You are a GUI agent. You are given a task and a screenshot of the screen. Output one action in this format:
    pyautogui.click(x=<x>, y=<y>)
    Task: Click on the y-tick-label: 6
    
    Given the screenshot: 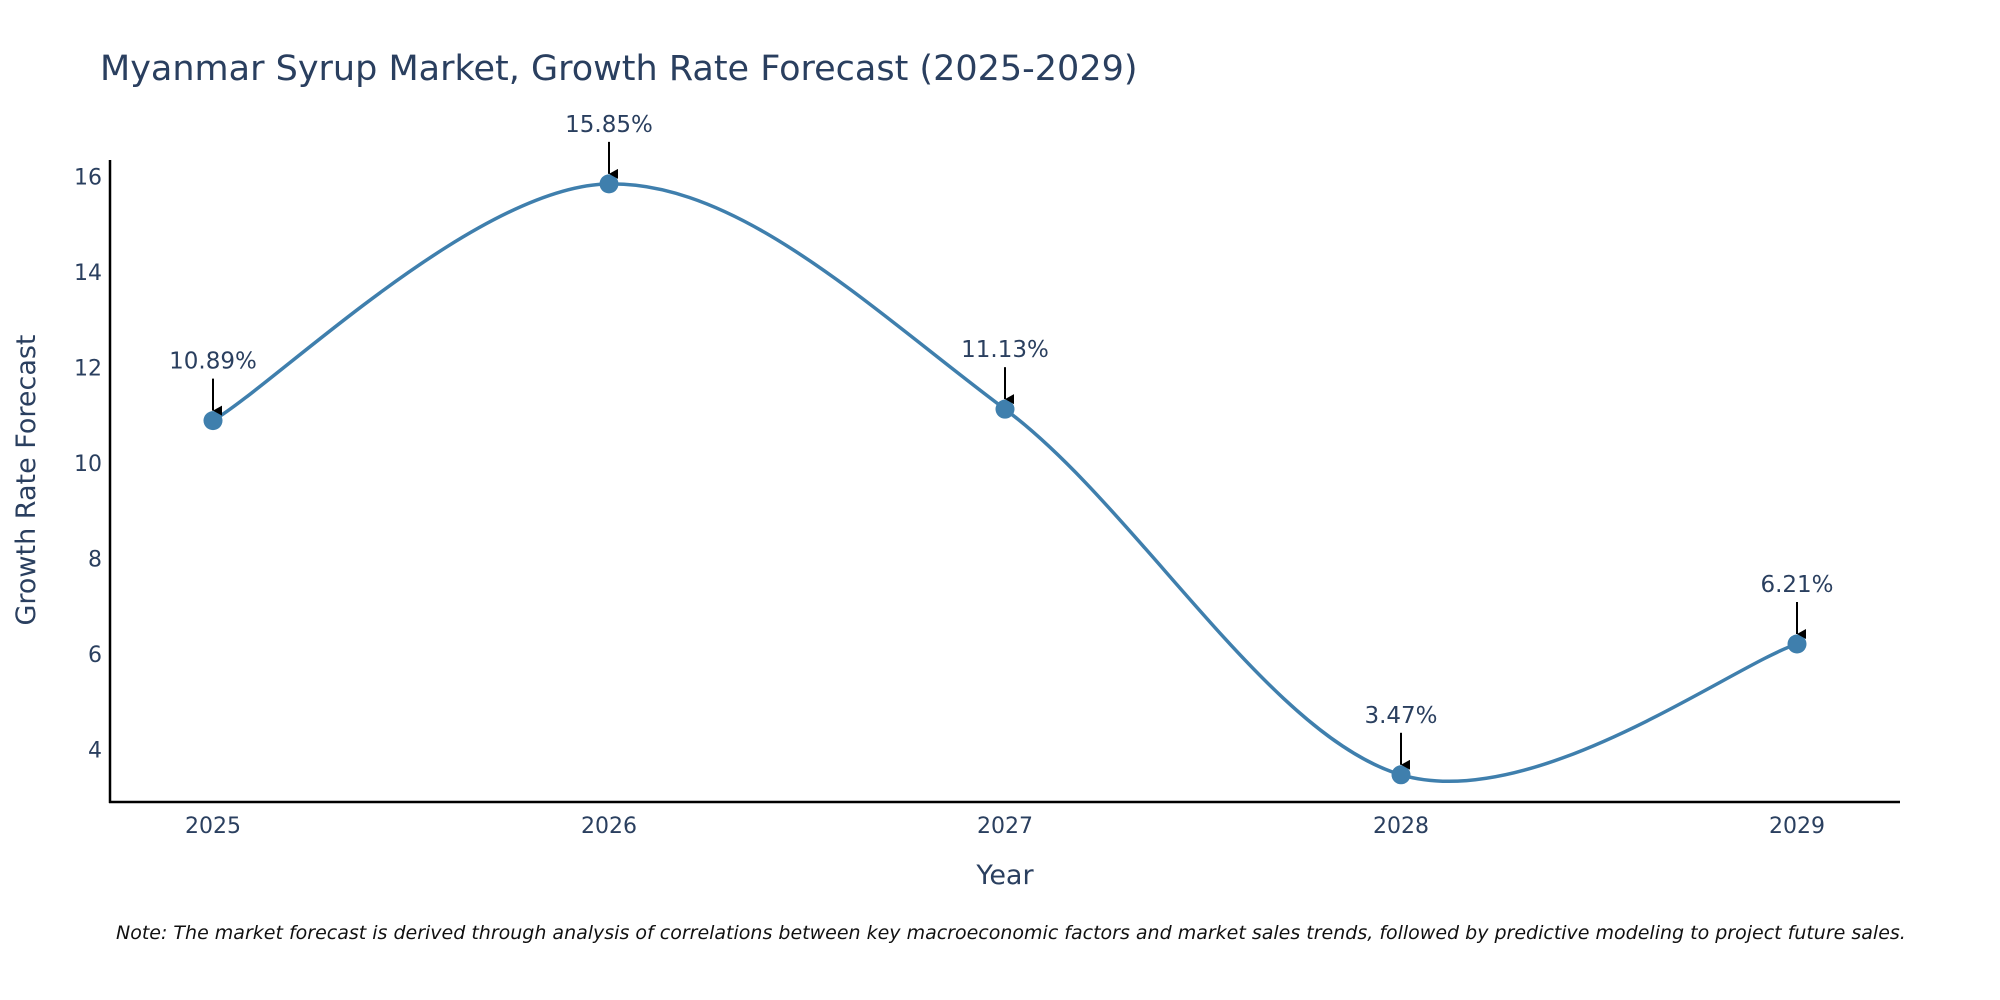 What is the action you would take?
    pyautogui.click(x=95, y=655)
    